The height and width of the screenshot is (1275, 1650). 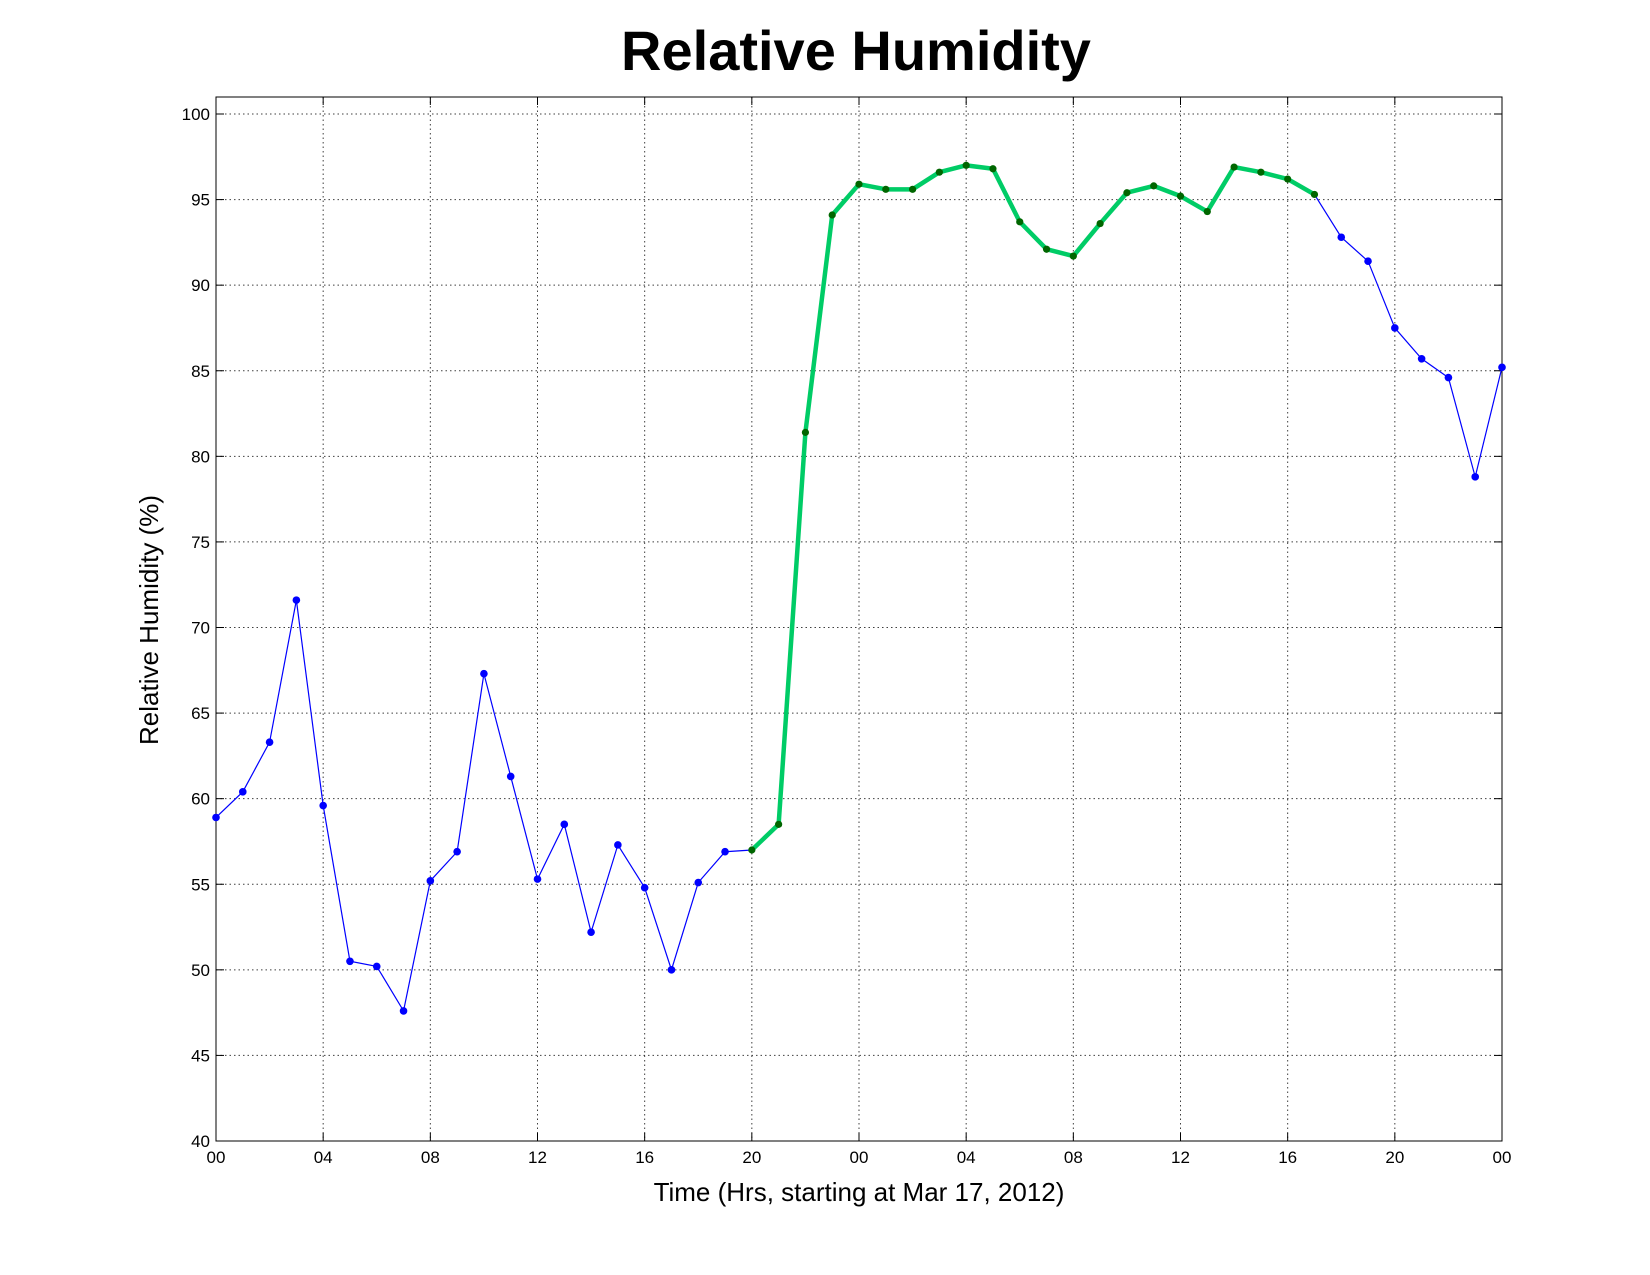 What do you see at coordinates (149, 620) in the screenshot?
I see `y-axis-label: Relative Humidity (%)` at bounding box center [149, 620].